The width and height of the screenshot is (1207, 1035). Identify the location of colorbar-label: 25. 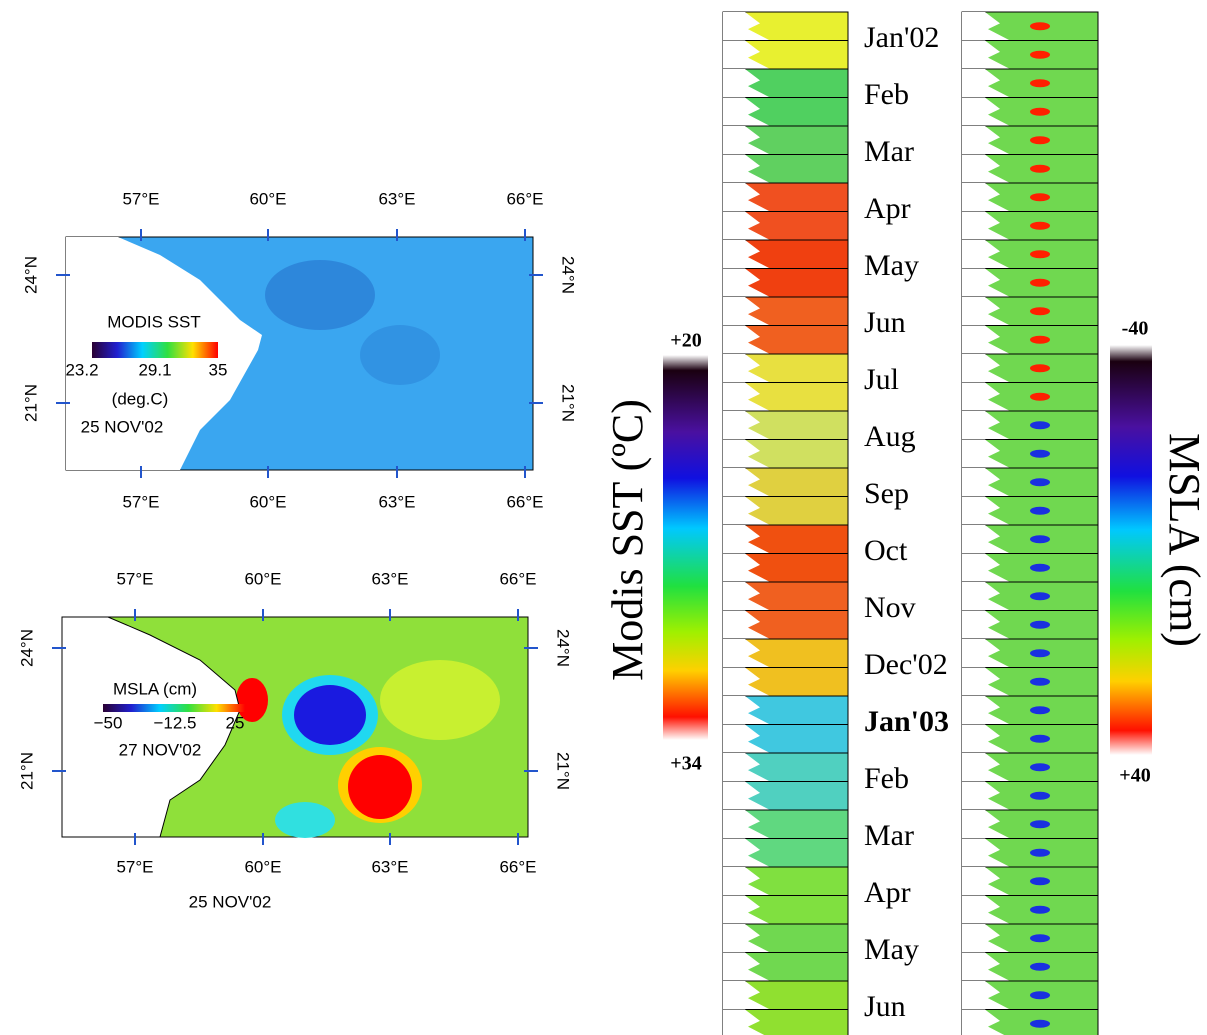
(235, 722).